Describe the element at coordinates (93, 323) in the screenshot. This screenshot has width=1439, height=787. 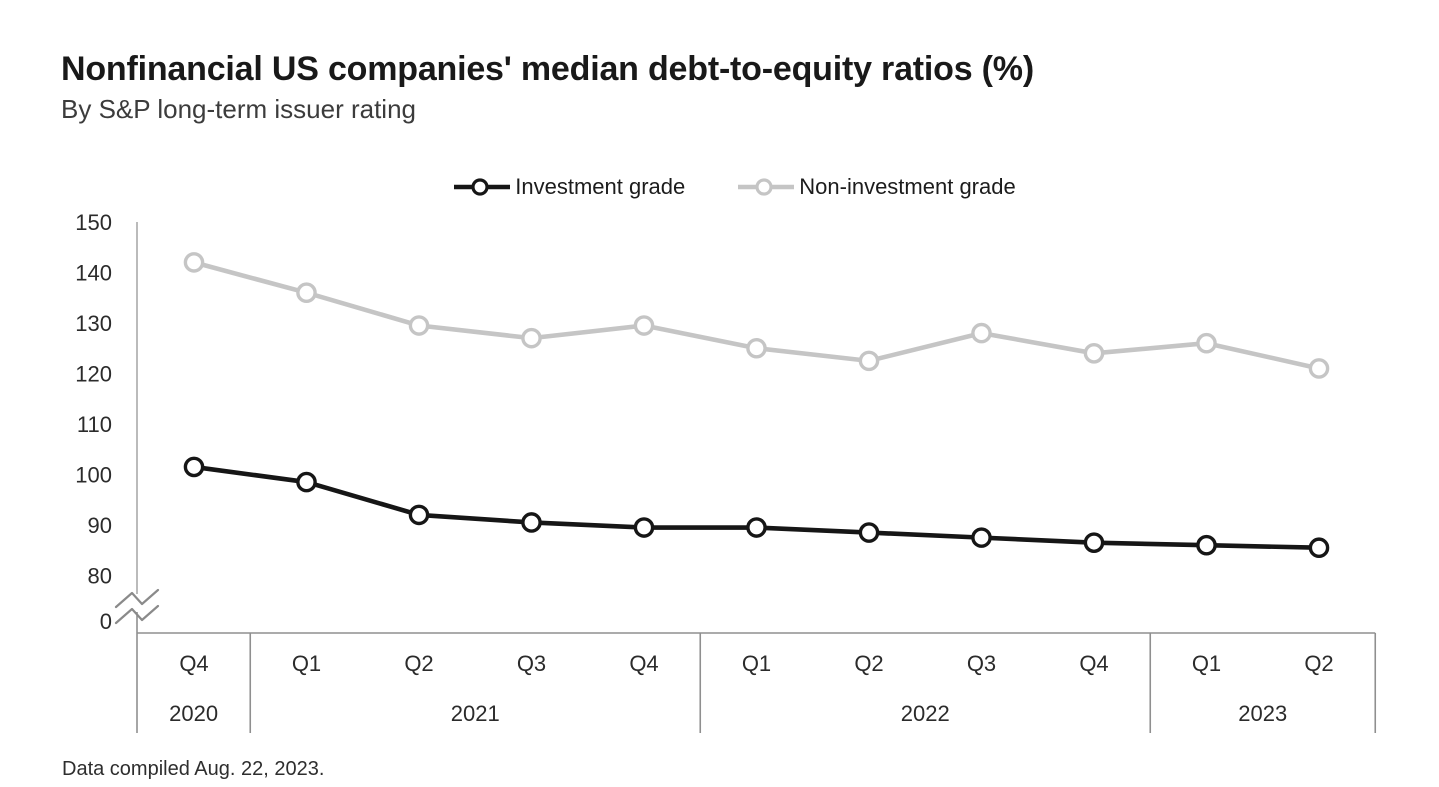
I see `y-tick-label: 130` at that location.